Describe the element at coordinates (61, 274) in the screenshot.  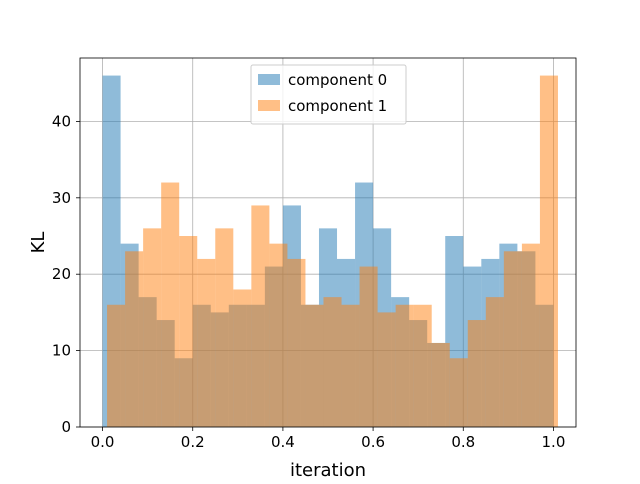
I see `y-tick-label: 20` at that location.